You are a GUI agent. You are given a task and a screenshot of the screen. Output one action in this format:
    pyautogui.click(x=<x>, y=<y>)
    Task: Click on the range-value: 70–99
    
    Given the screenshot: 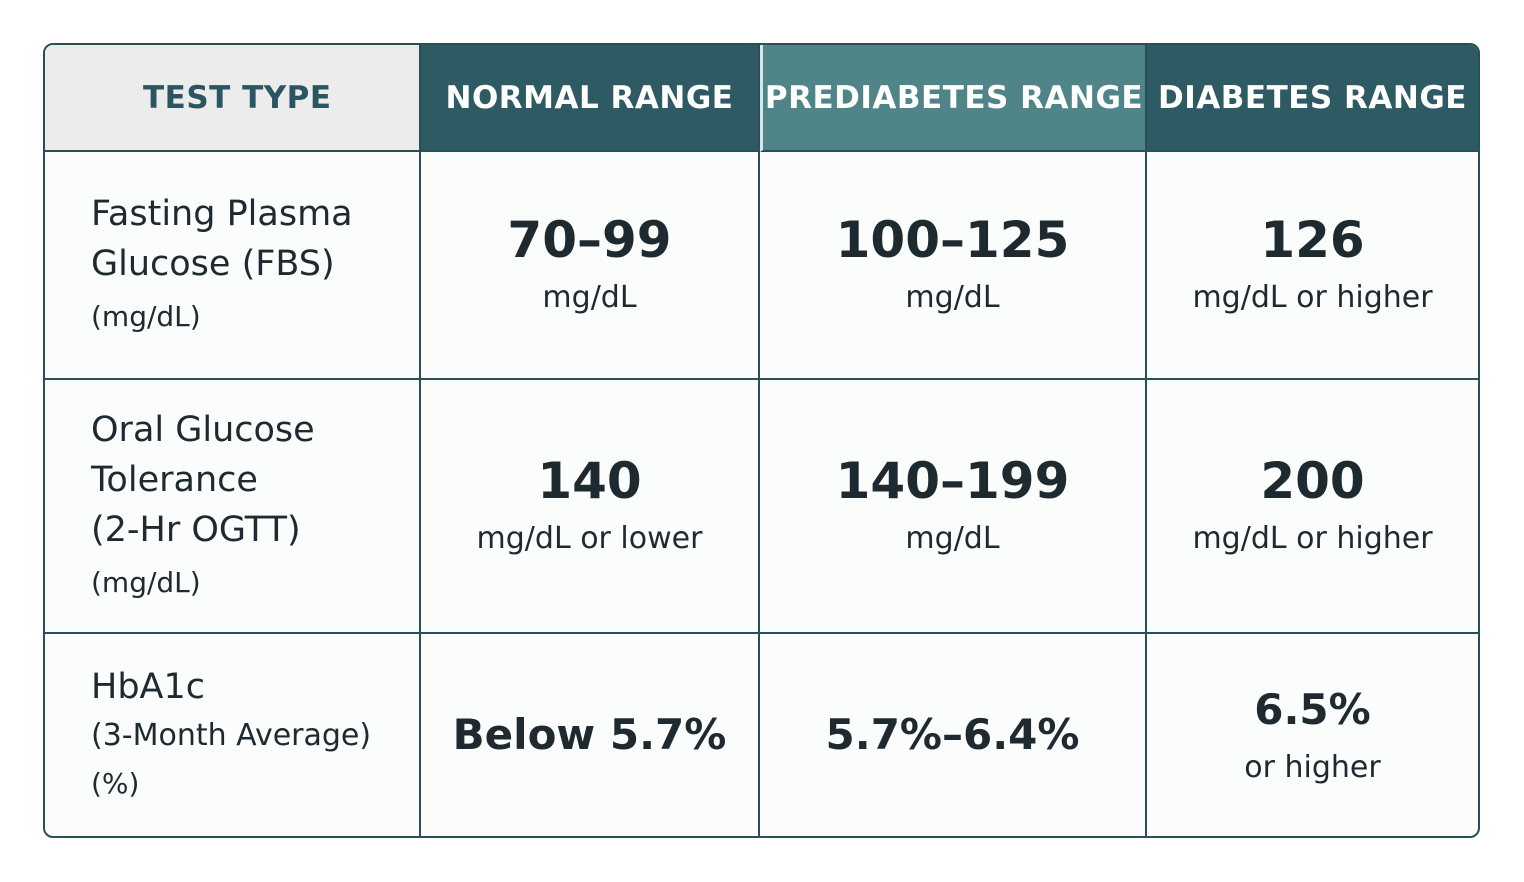 What is the action you would take?
    pyautogui.click(x=589, y=240)
    